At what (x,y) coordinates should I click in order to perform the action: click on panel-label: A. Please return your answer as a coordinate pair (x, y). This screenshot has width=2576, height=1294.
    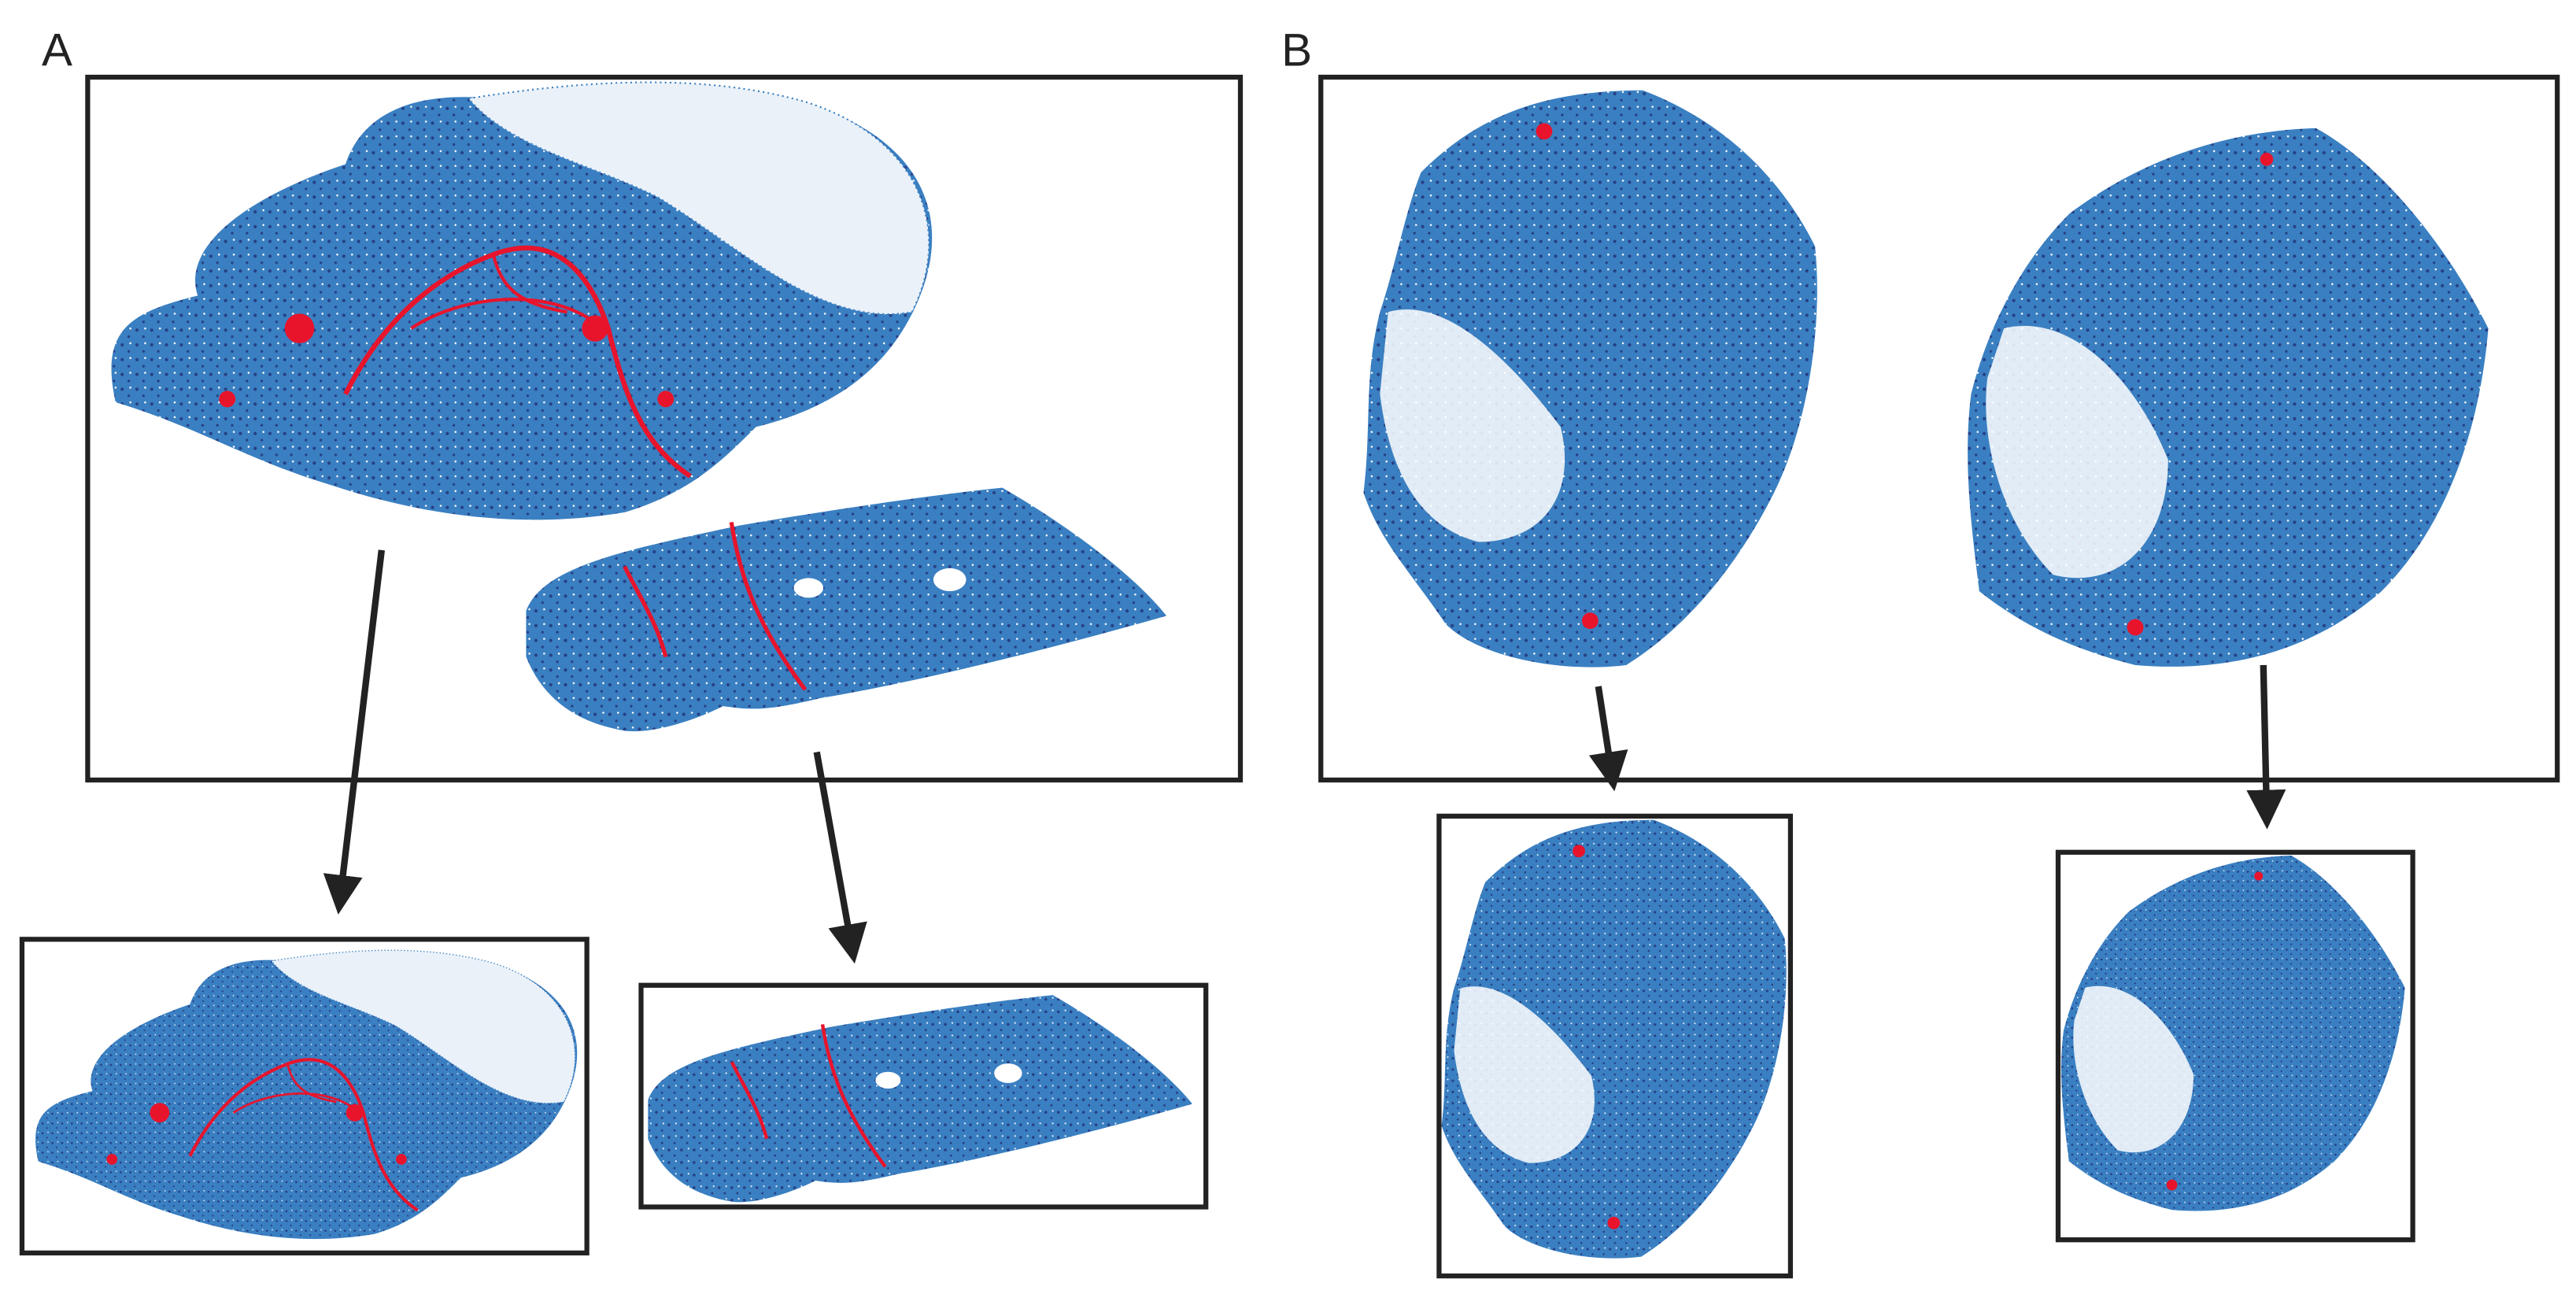
    Looking at the image, I should click on (57, 50).